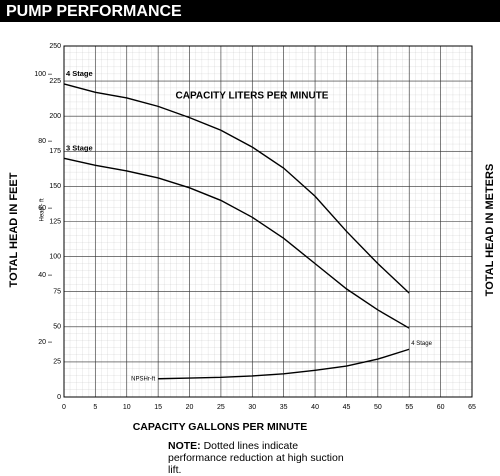 The width and height of the screenshot is (500, 476). I want to click on x-tick-label: 35, so click(284, 407).